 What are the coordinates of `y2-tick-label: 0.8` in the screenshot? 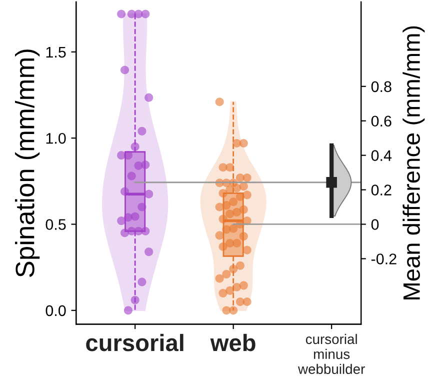 It's located at (381, 86).